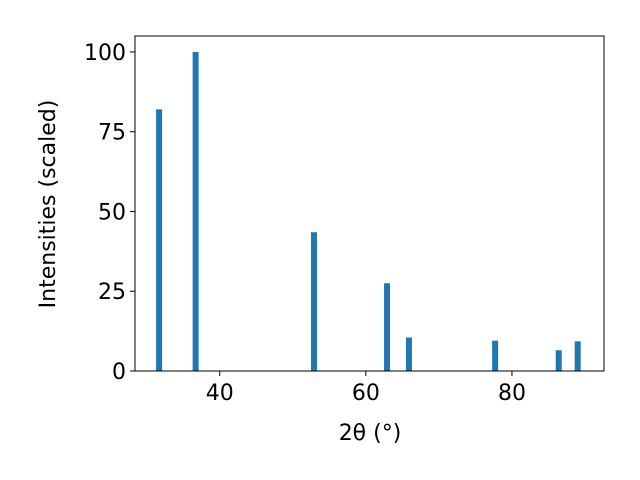  What do you see at coordinates (105, 53) in the screenshot?
I see `y-tick-label: 100` at bounding box center [105, 53].